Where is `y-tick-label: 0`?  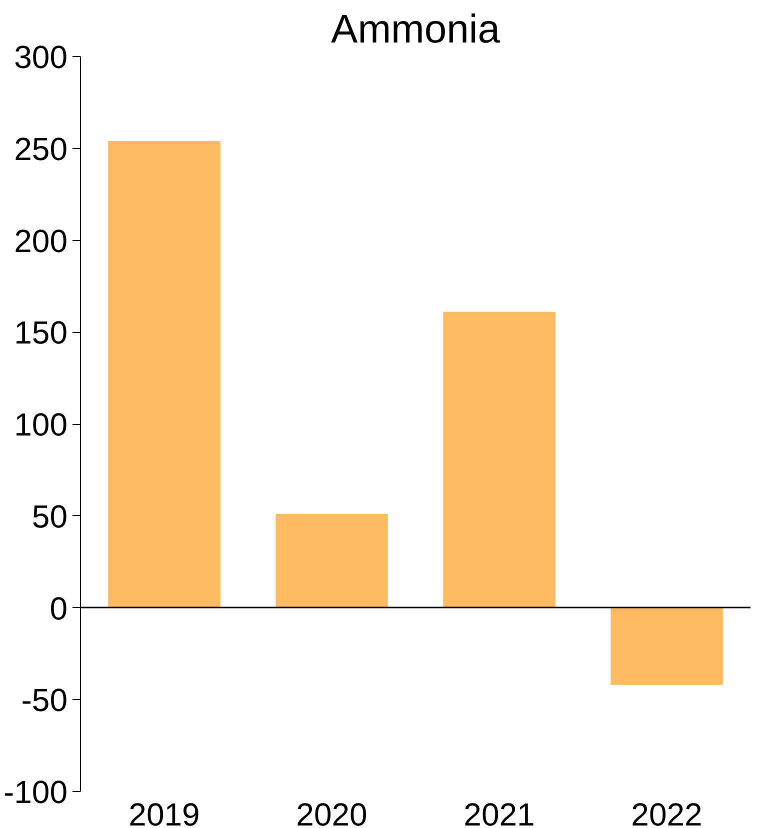
y-tick-label: 0 is located at coordinates (59, 608).